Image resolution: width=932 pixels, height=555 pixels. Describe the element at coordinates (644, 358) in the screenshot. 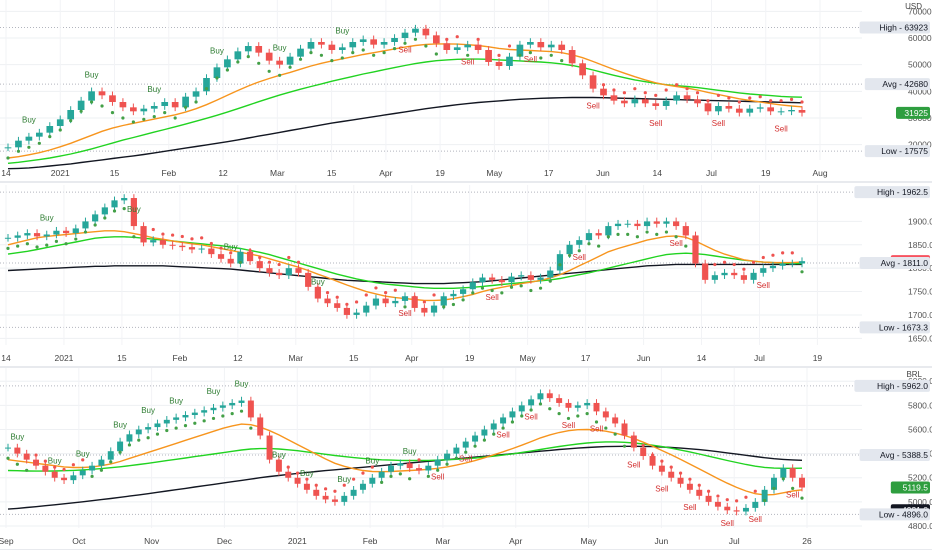

I see `x-tick-label: Jun` at that location.